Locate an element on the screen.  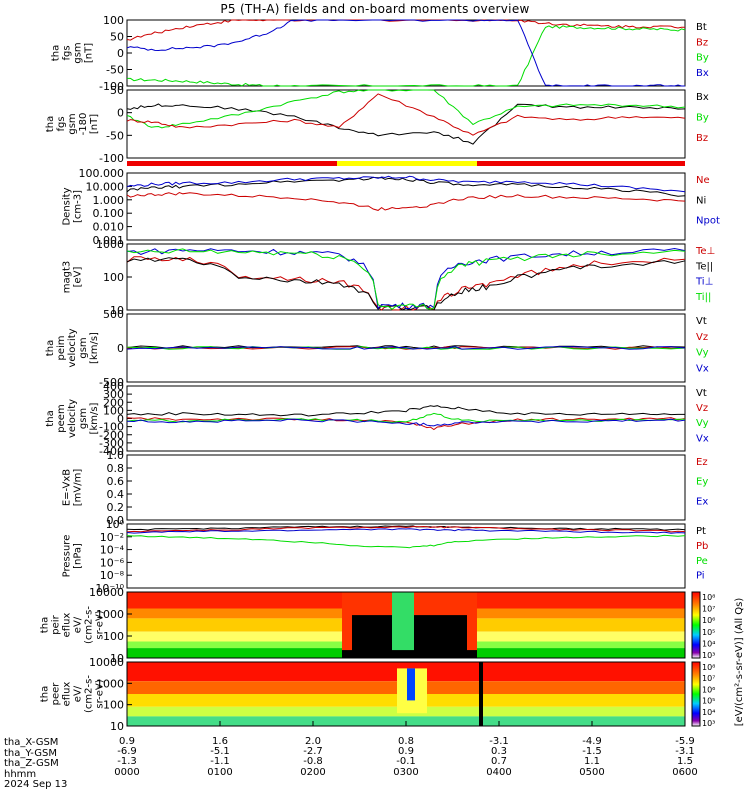
x-tick-label: -1.5 is located at coordinates (592, 751).